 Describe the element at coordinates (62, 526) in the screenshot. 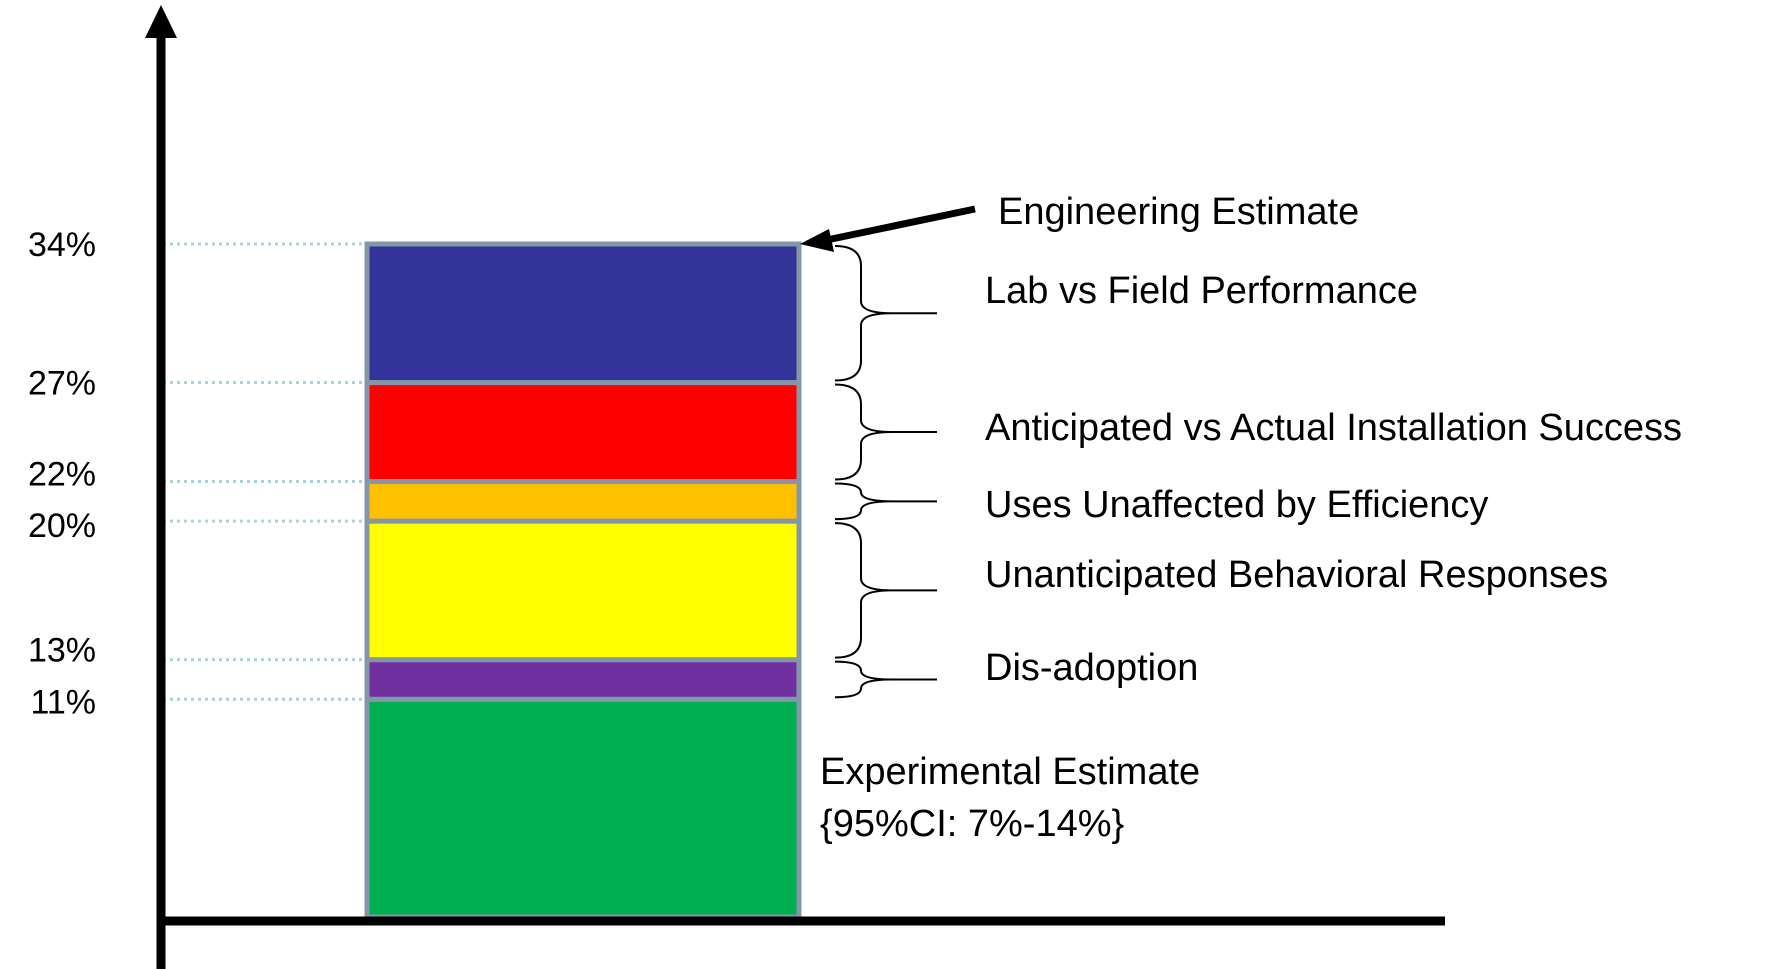

I see `y-tick-label-20: 20%` at that location.